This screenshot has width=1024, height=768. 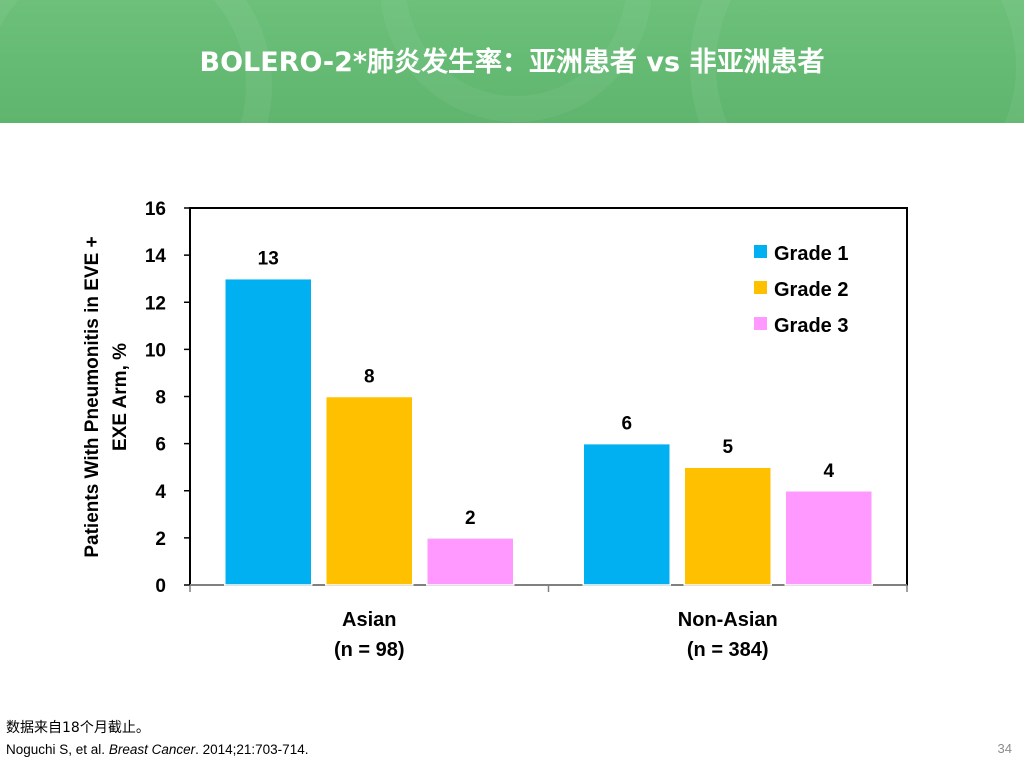 I want to click on legend-label: Grade 1, so click(x=811, y=254).